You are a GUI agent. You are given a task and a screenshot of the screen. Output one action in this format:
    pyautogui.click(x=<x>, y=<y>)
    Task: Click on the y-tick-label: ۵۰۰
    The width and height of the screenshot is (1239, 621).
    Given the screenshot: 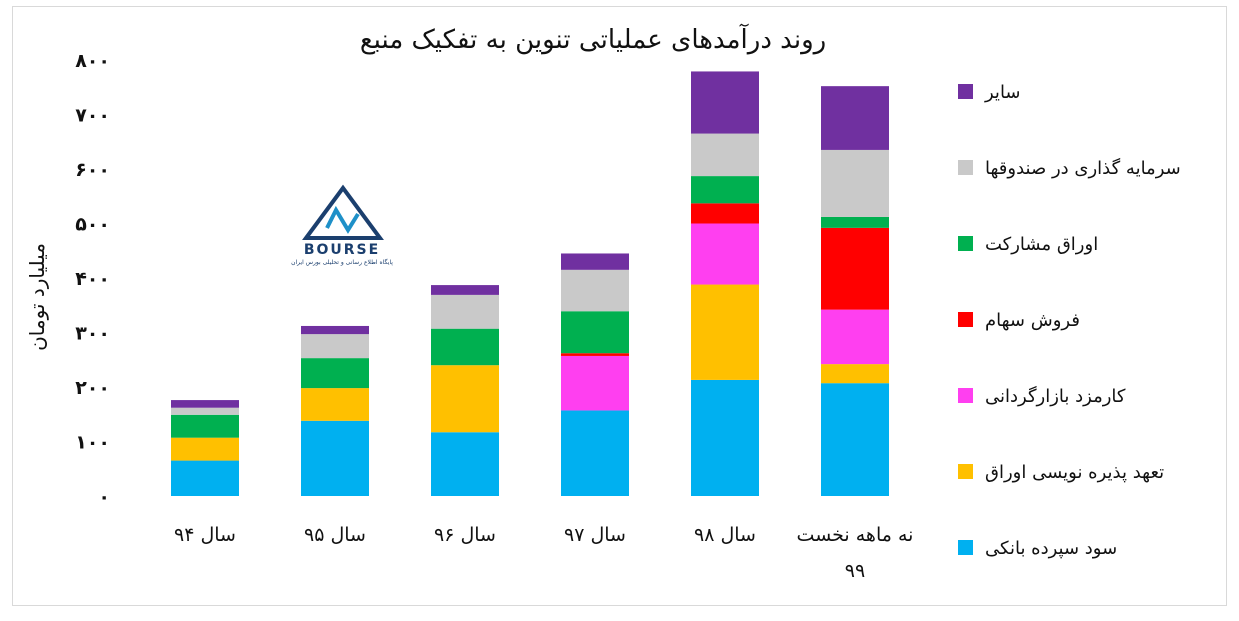 What is the action you would take?
    pyautogui.click(x=92, y=225)
    